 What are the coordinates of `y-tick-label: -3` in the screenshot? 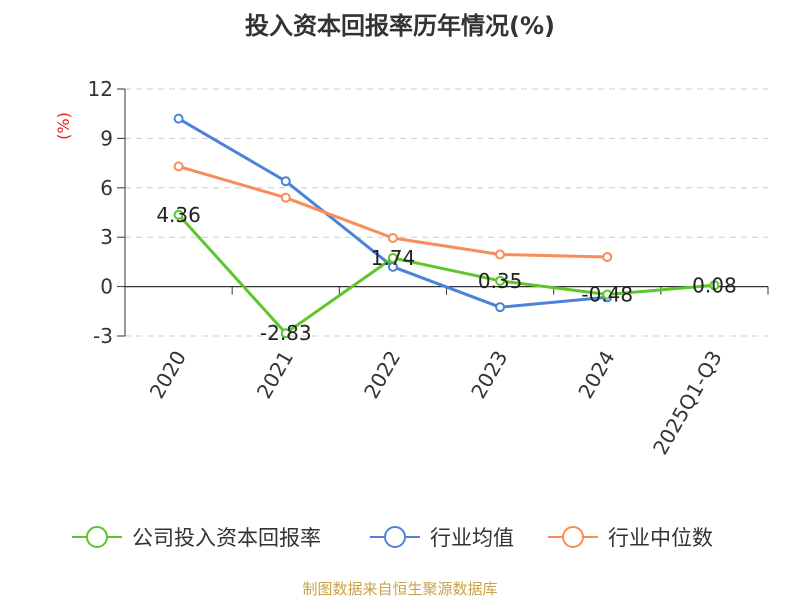 It's located at (103, 336).